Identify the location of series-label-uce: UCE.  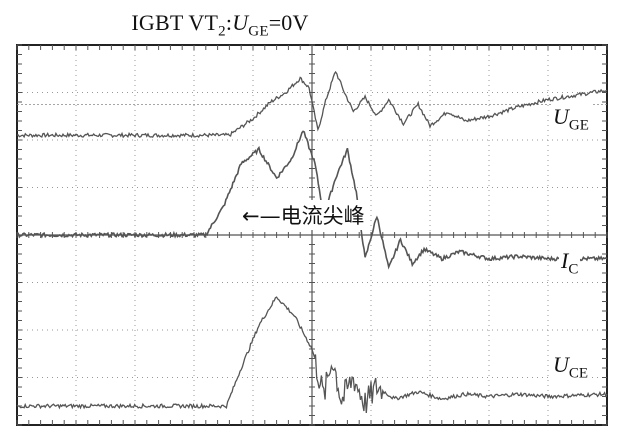
(571, 367).